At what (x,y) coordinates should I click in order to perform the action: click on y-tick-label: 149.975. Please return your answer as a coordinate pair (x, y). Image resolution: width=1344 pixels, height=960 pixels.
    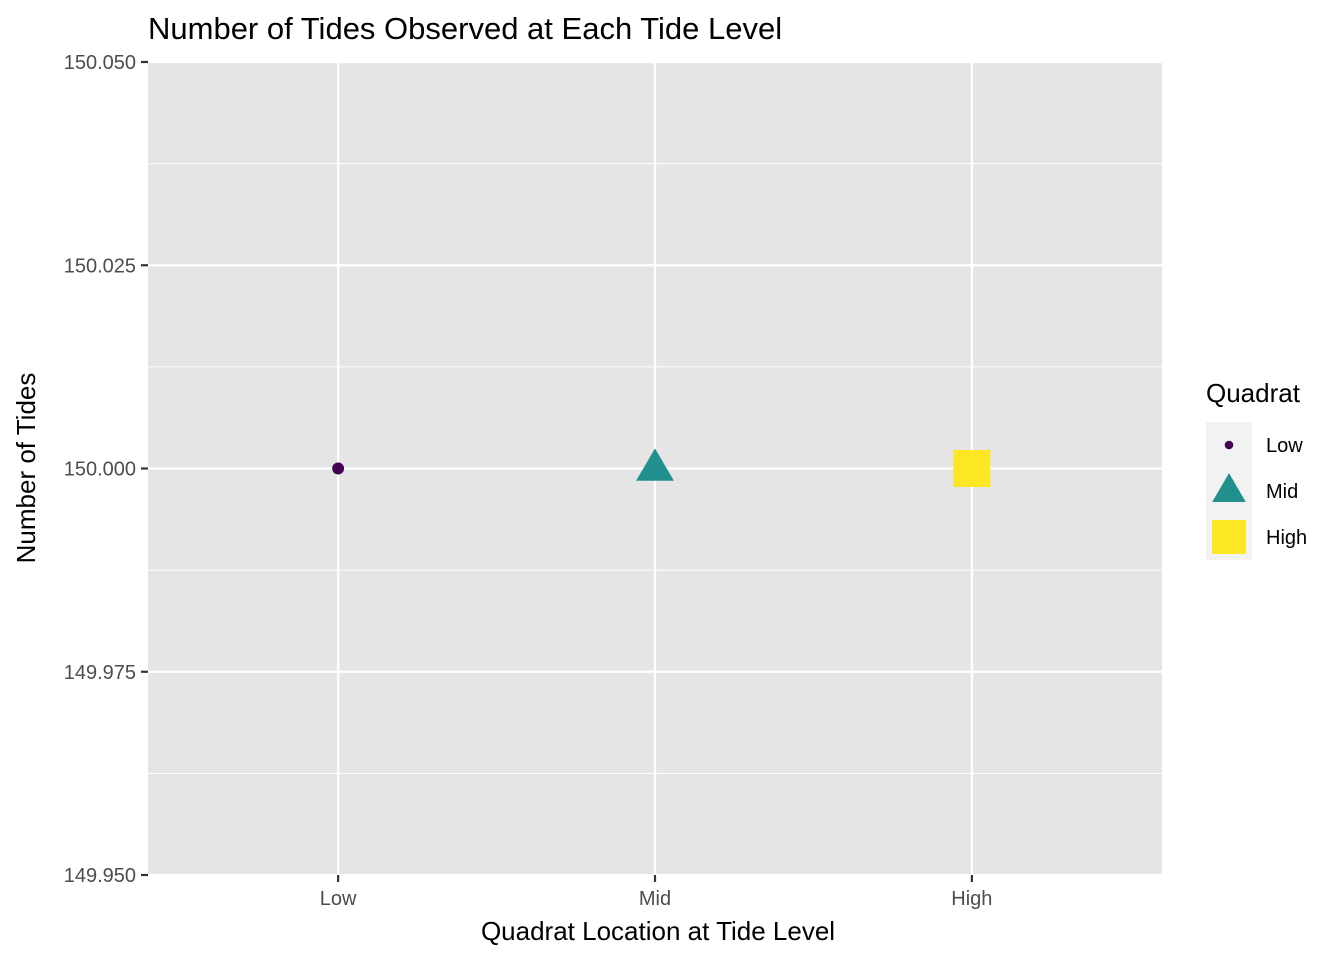
    Looking at the image, I should click on (100, 673).